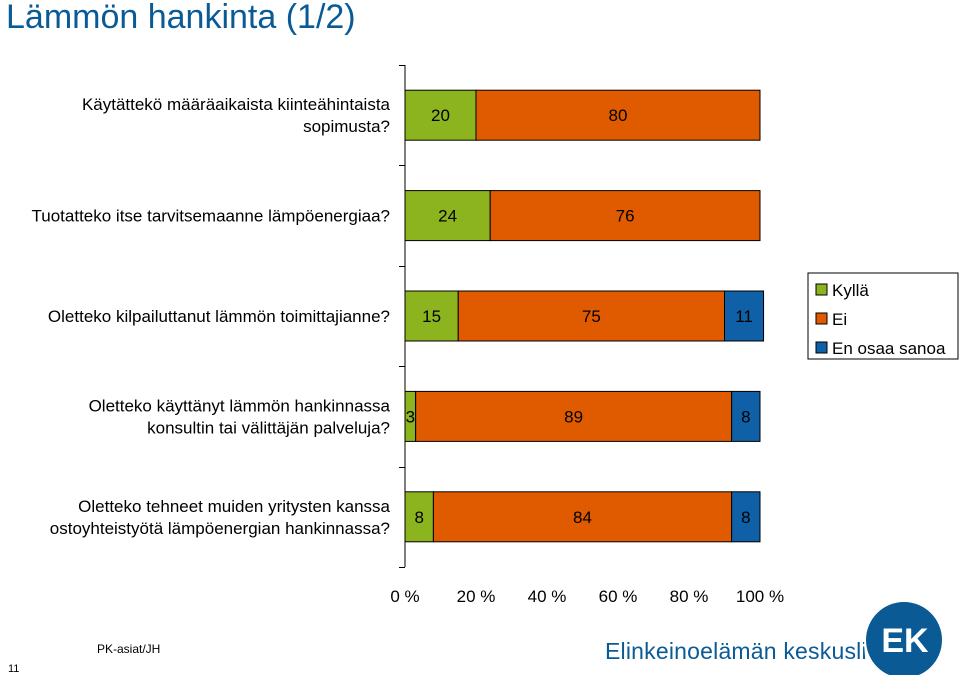  Describe the element at coordinates (839, 319) in the screenshot. I see `legend-label-ei: Ei` at that location.